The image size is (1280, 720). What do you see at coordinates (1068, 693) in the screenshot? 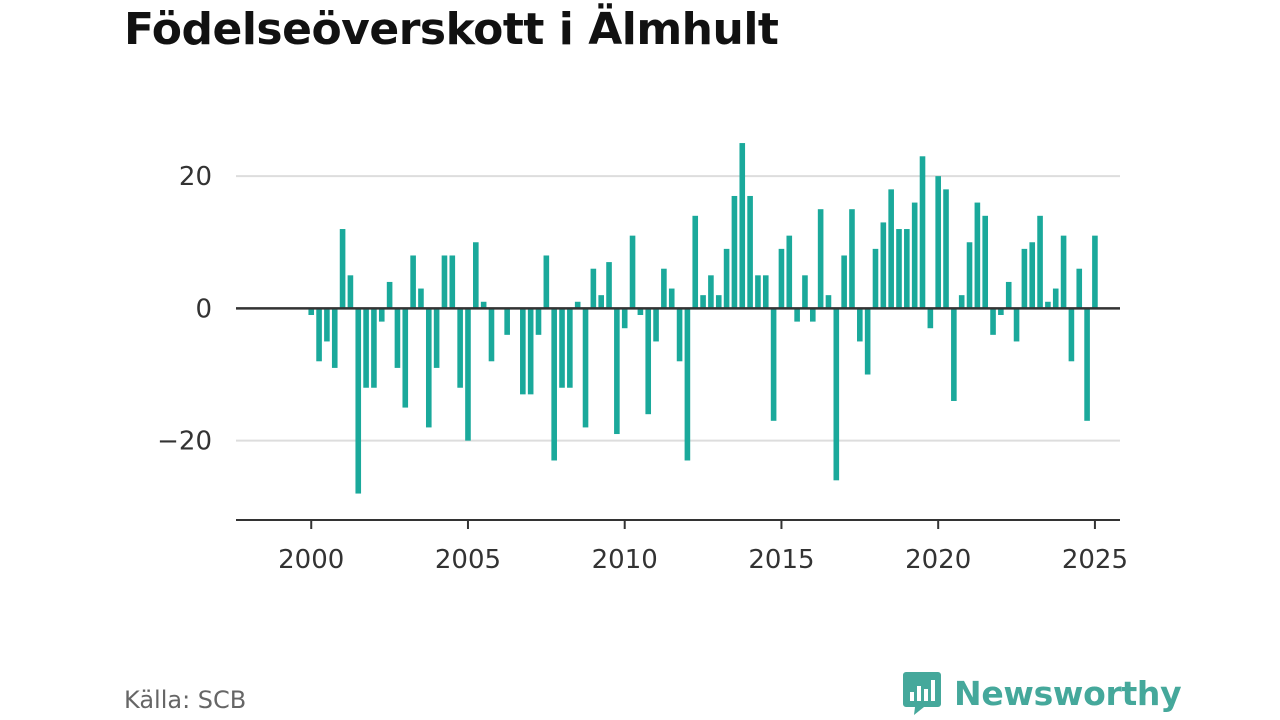
I see `brand-name: Newsworthy` at bounding box center [1068, 693].